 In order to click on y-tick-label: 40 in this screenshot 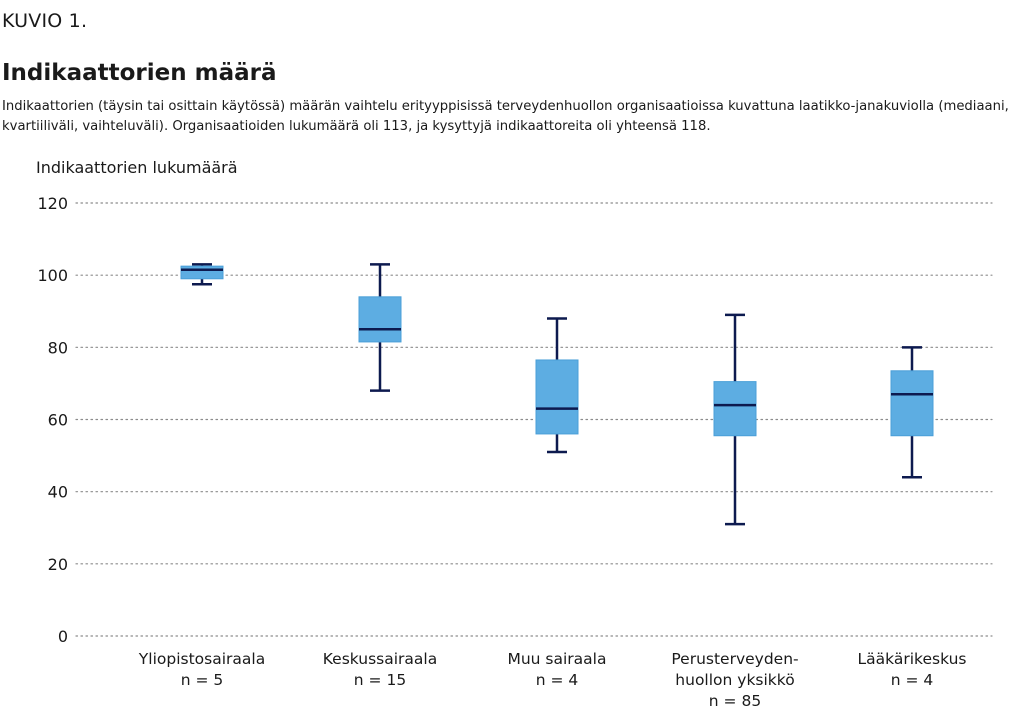, I will do `click(58, 492)`.